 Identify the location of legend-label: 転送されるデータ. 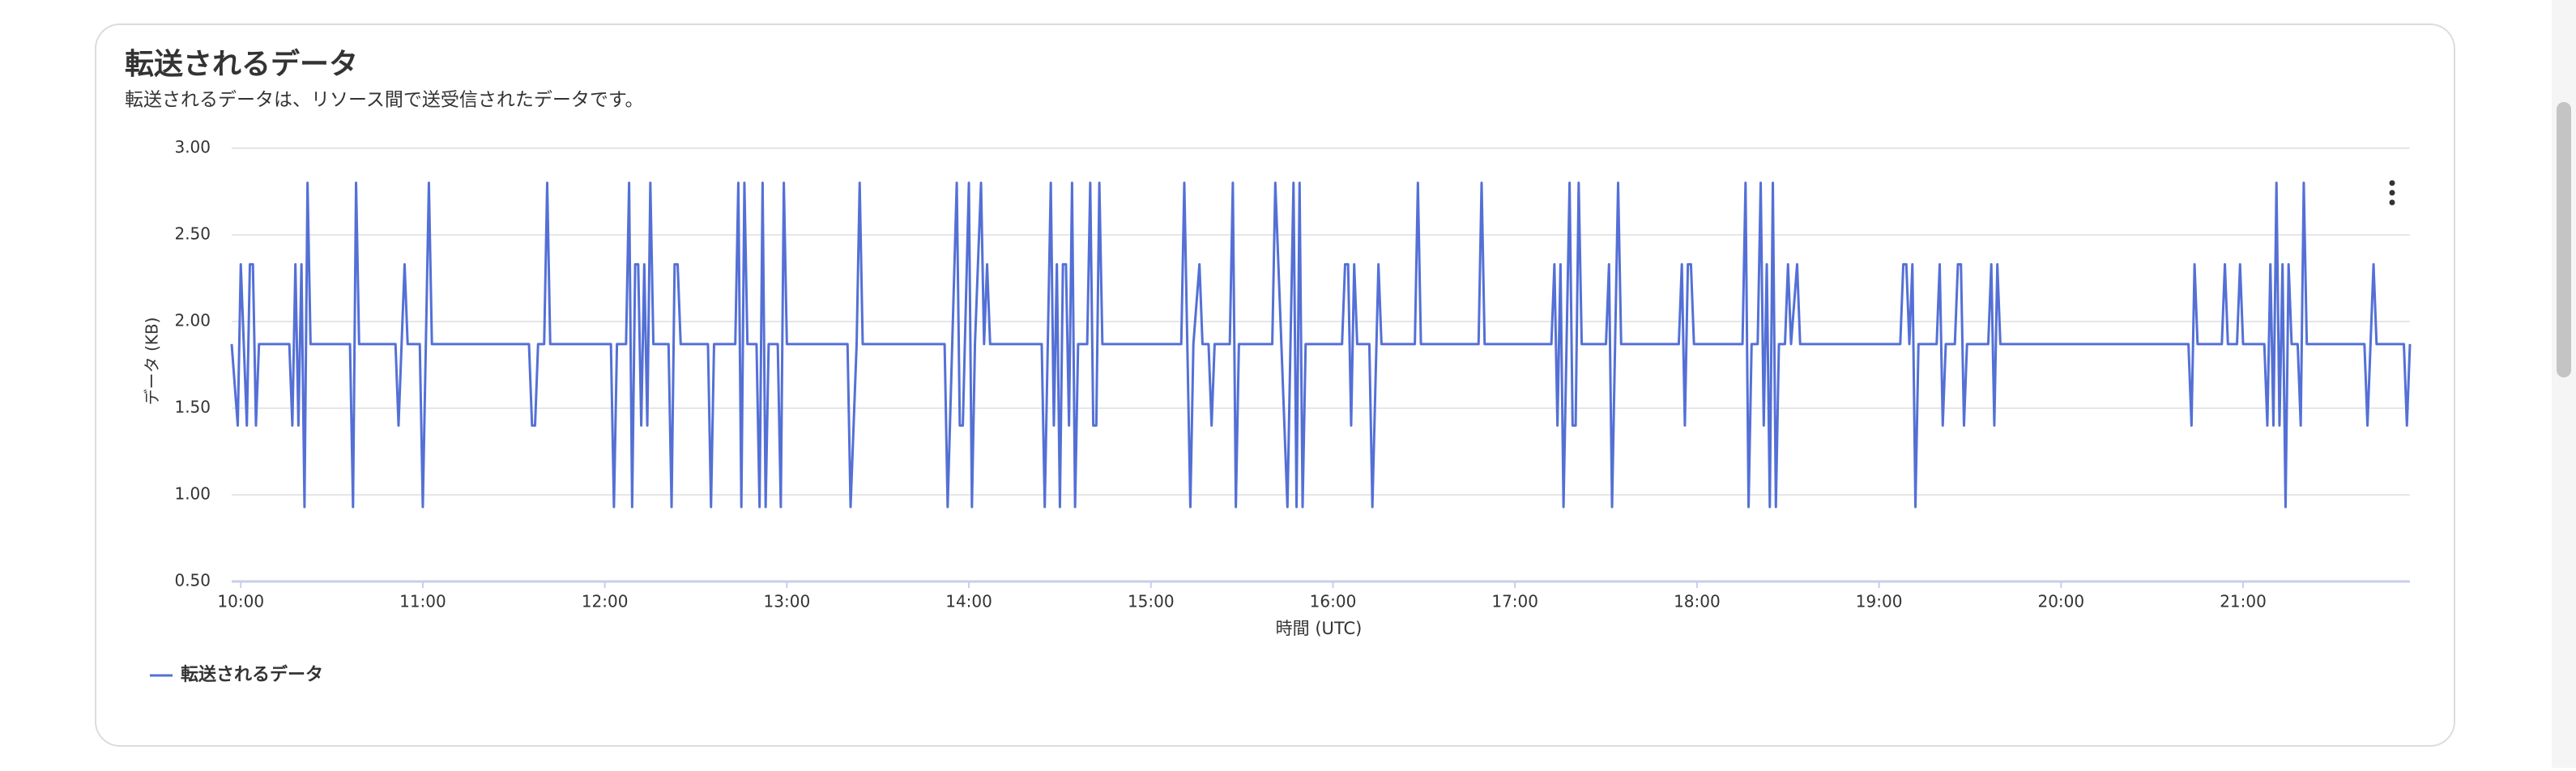
(252, 674).